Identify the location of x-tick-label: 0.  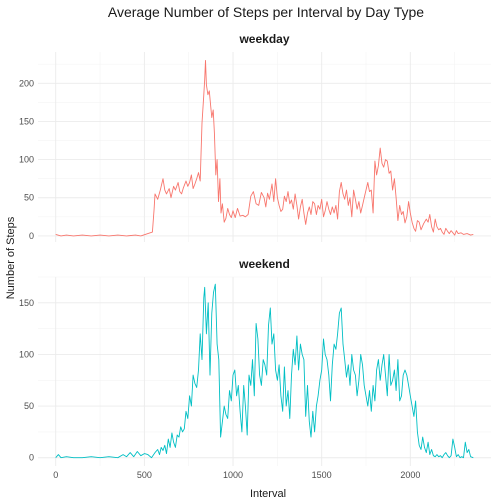
(55, 475).